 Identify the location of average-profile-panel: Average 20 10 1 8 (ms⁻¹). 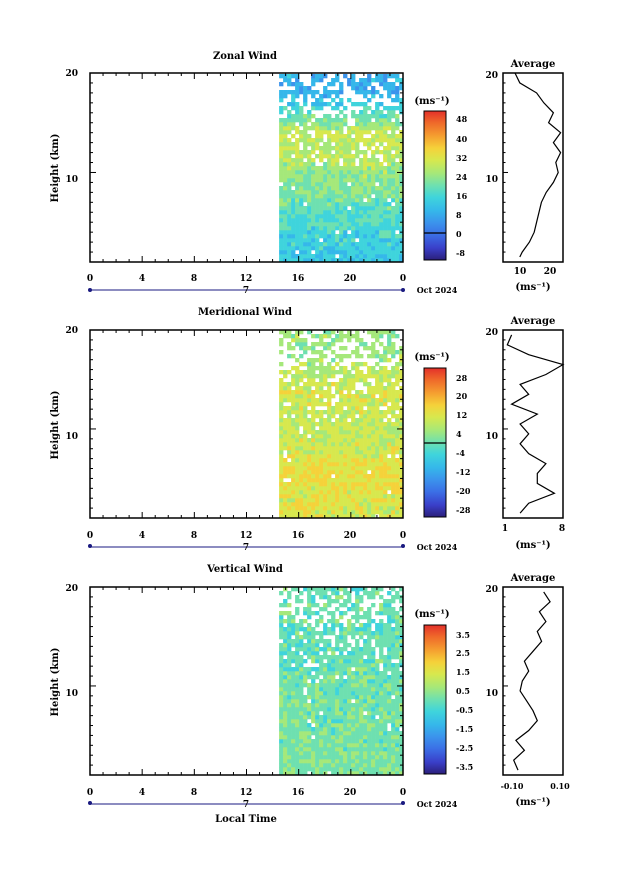
(525, 433).